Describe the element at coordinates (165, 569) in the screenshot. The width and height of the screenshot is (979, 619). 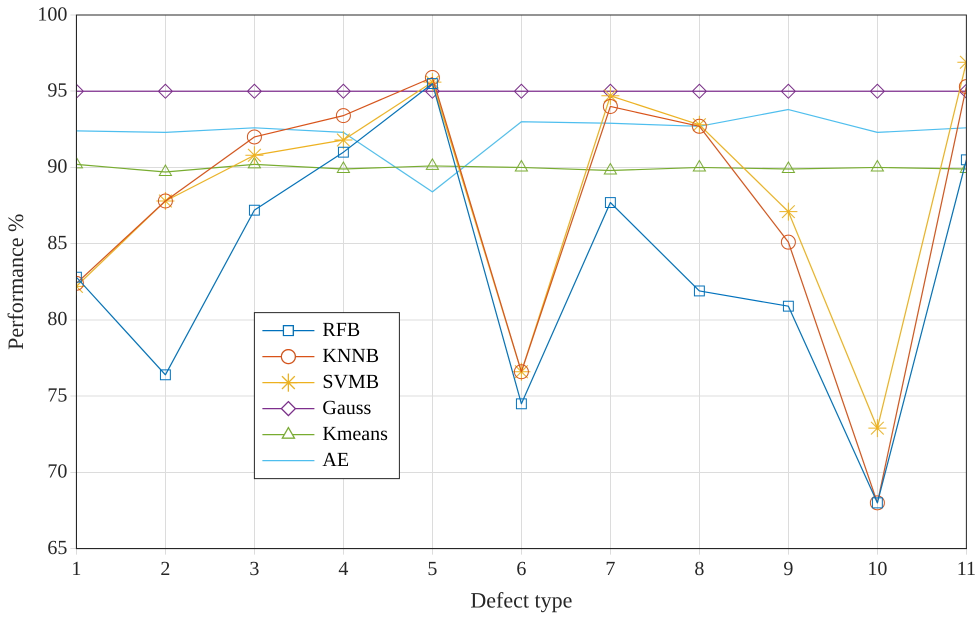
I see `x-tick-label: 2` at that location.